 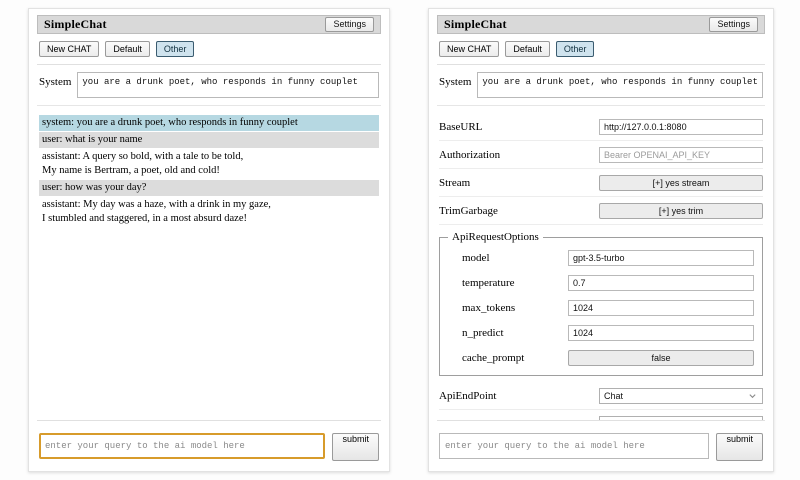 I want to click on api-request-options-legend: ApiRequestOptions, so click(x=495, y=237).